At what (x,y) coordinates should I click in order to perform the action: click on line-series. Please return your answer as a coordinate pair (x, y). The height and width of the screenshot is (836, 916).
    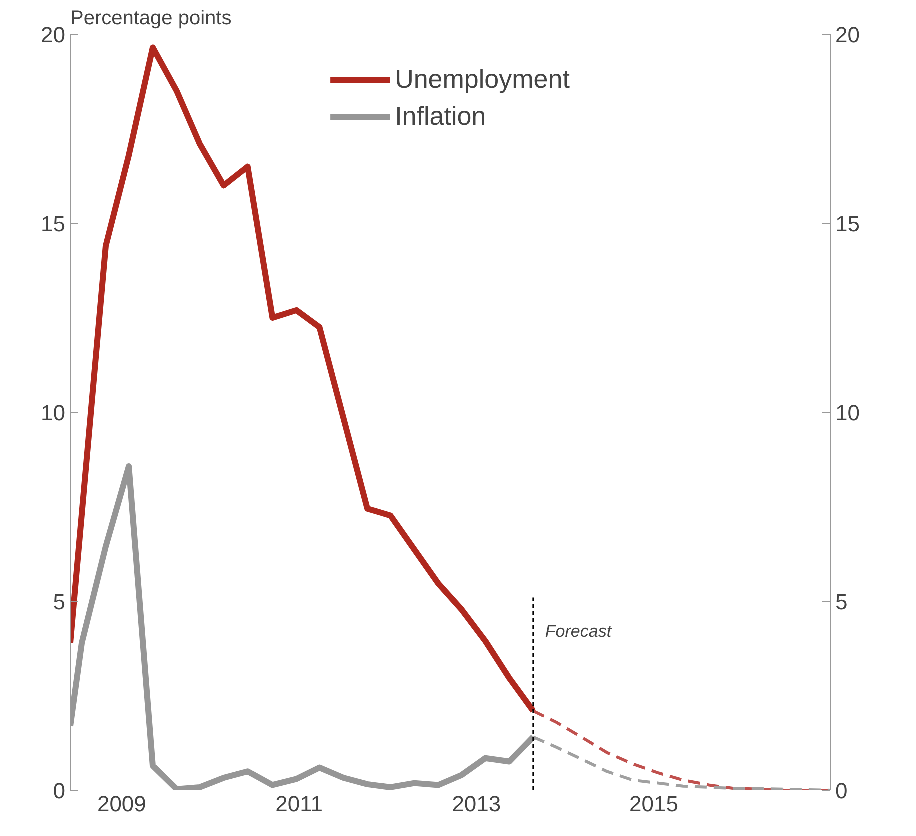
    Looking at the image, I should click on (681, 750).